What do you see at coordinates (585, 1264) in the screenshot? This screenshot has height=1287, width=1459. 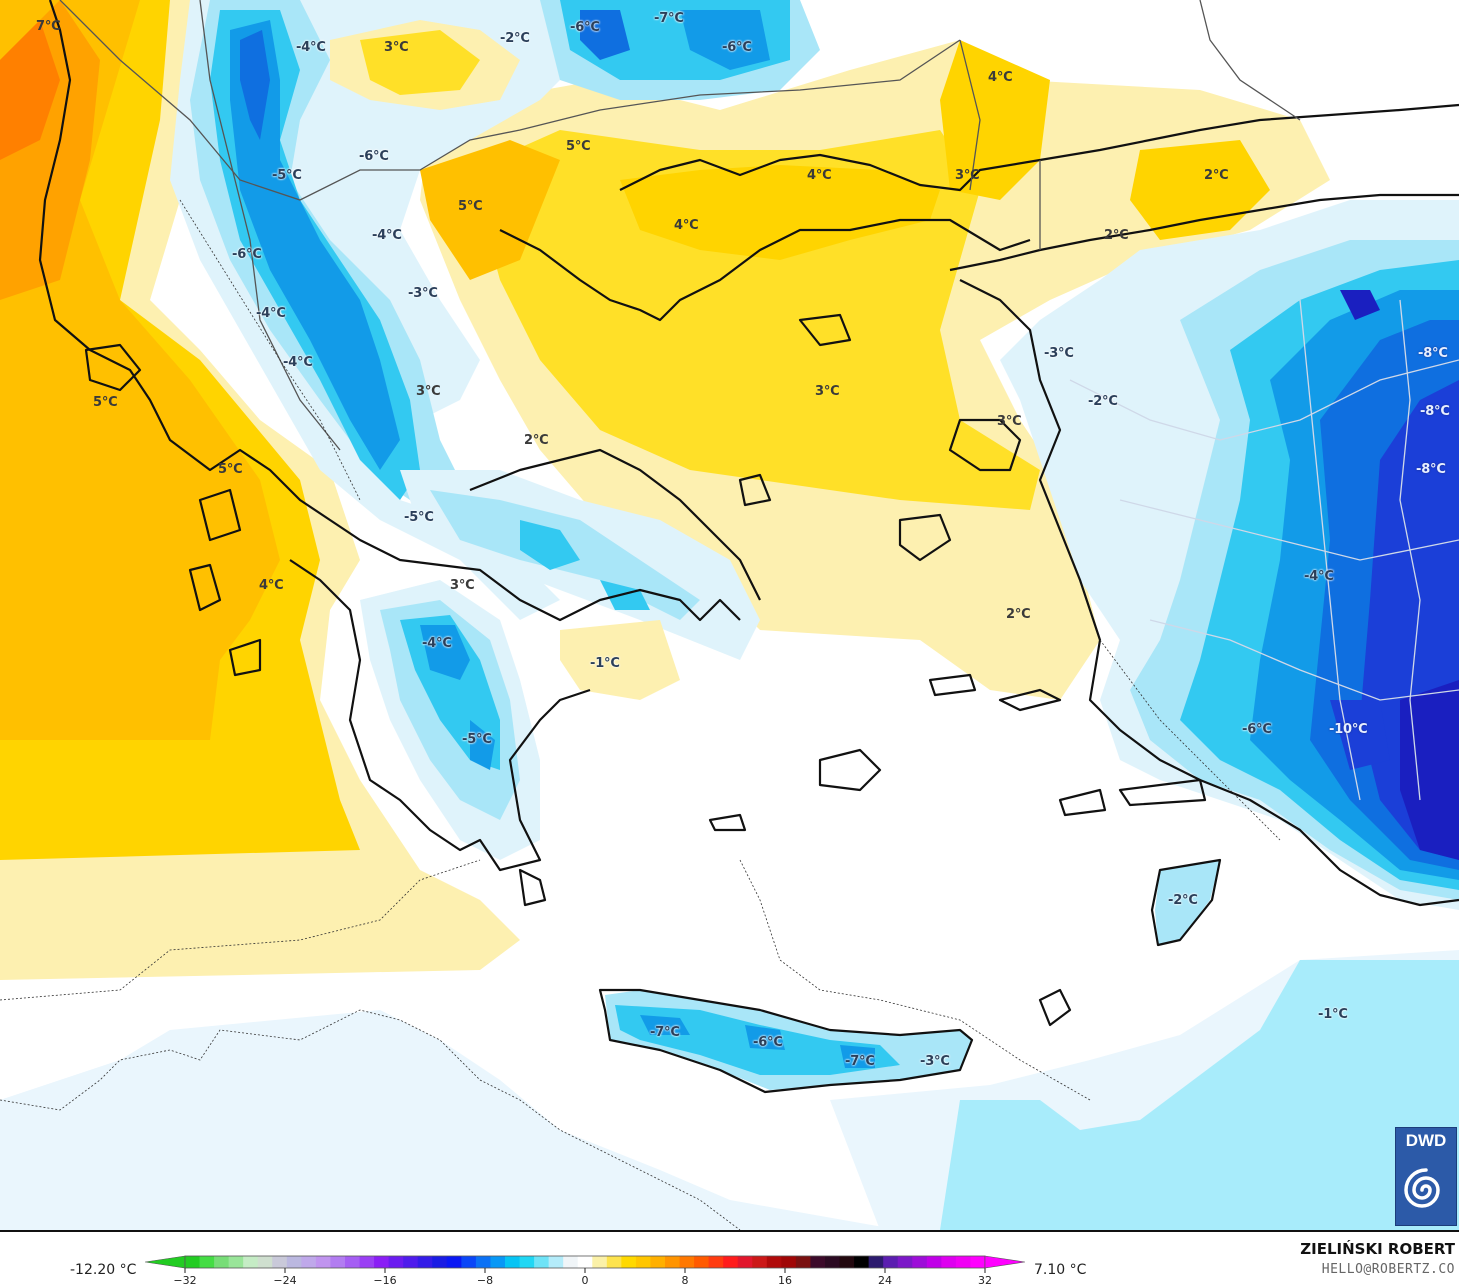 I see `colorbar` at bounding box center [585, 1264].